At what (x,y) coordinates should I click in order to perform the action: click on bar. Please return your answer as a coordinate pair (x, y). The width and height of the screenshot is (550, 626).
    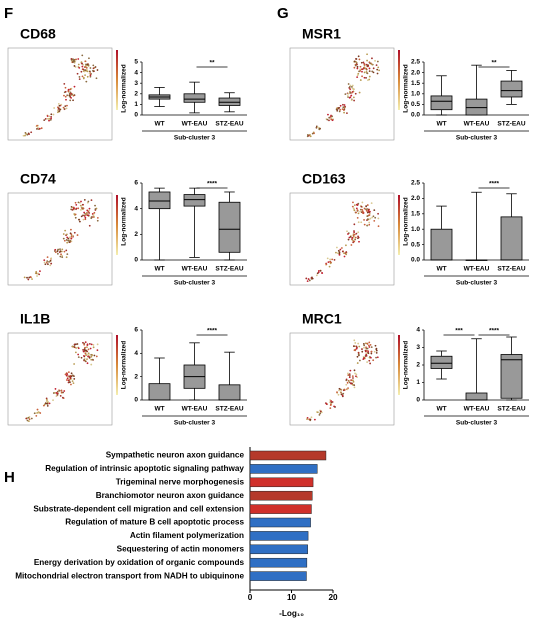
    Looking at the image, I should click on (280, 509).